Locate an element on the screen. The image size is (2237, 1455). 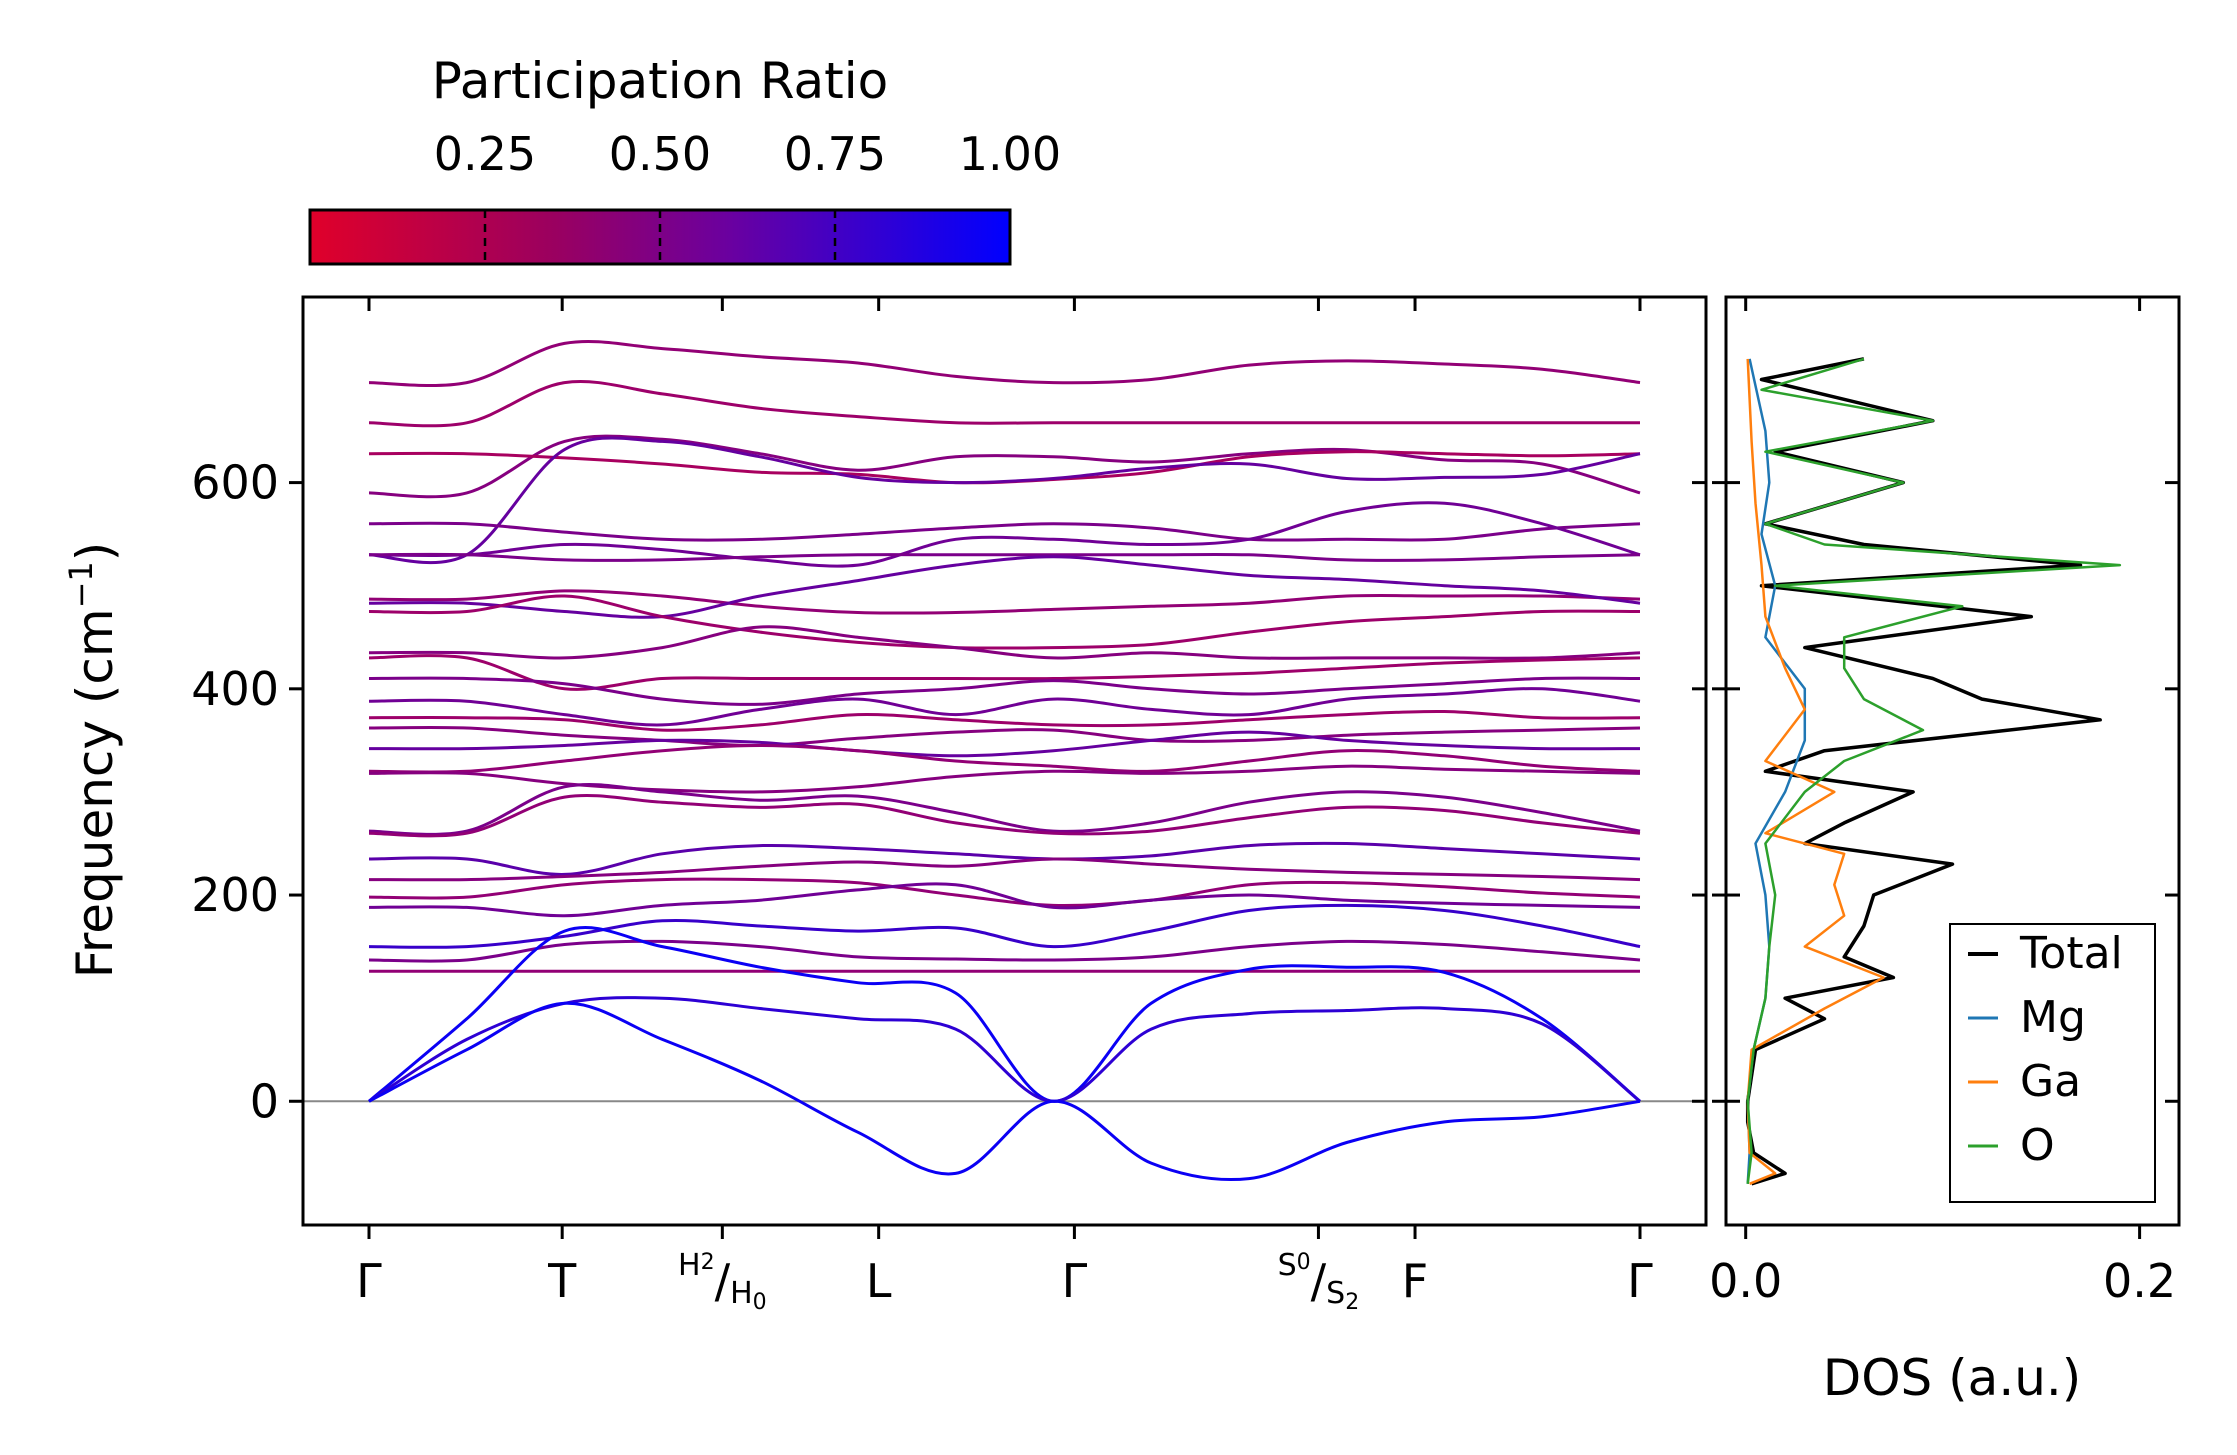
label-superscript: S is located at coordinates (1287, 1265).